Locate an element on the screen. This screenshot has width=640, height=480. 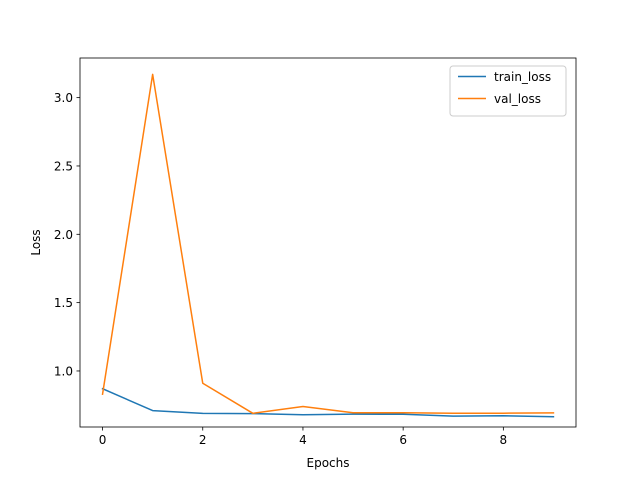
x-tick-label: 0 is located at coordinates (103, 440).